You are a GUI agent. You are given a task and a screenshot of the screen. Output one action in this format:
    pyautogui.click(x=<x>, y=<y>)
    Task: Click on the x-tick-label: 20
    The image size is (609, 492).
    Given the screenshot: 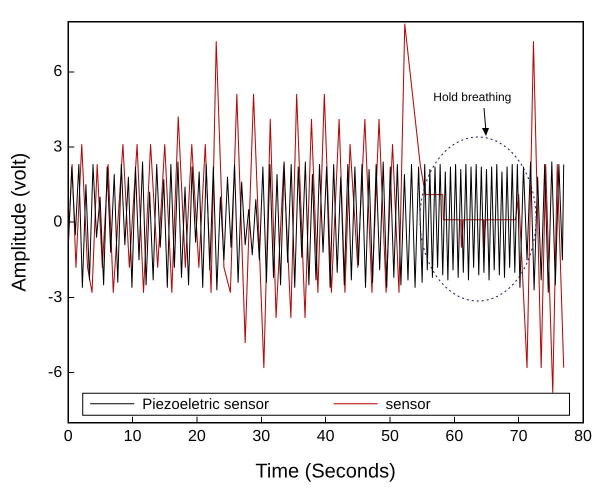 What is the action you would take?
    pyautogui.click(x=197, y=436)
    